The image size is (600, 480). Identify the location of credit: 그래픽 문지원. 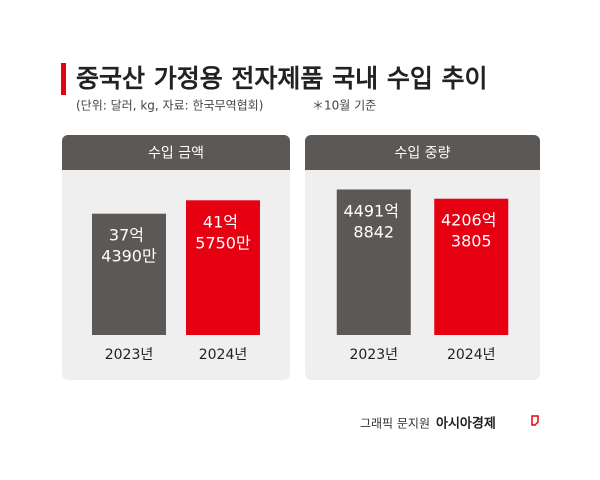
(395, 424).